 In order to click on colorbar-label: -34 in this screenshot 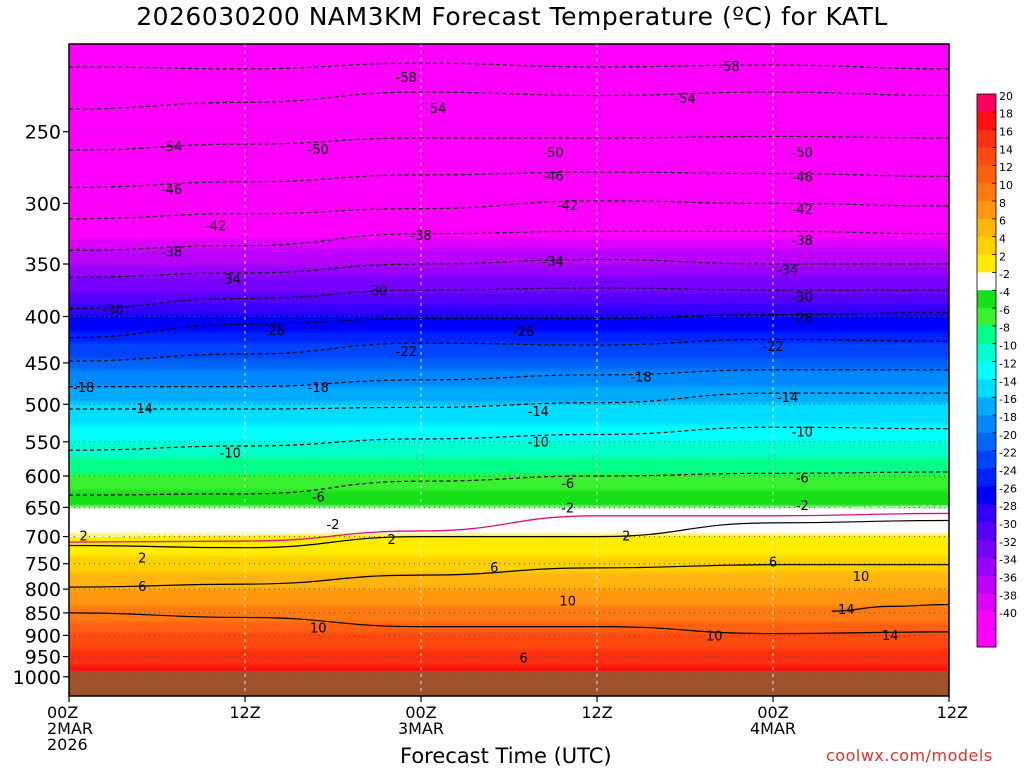, I will do `click(1008, 560)`.